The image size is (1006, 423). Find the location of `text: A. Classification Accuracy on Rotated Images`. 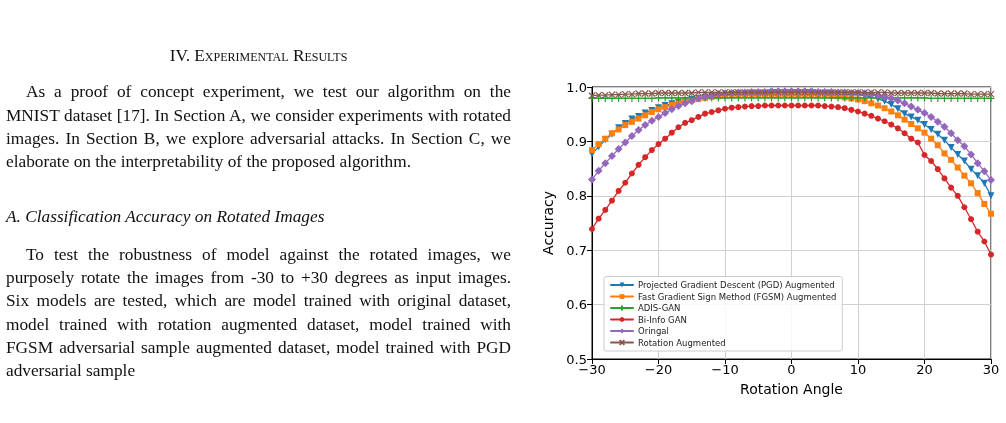

text: A. Classification Accuracy on Rotated Images is located at coordinates (166, 217).